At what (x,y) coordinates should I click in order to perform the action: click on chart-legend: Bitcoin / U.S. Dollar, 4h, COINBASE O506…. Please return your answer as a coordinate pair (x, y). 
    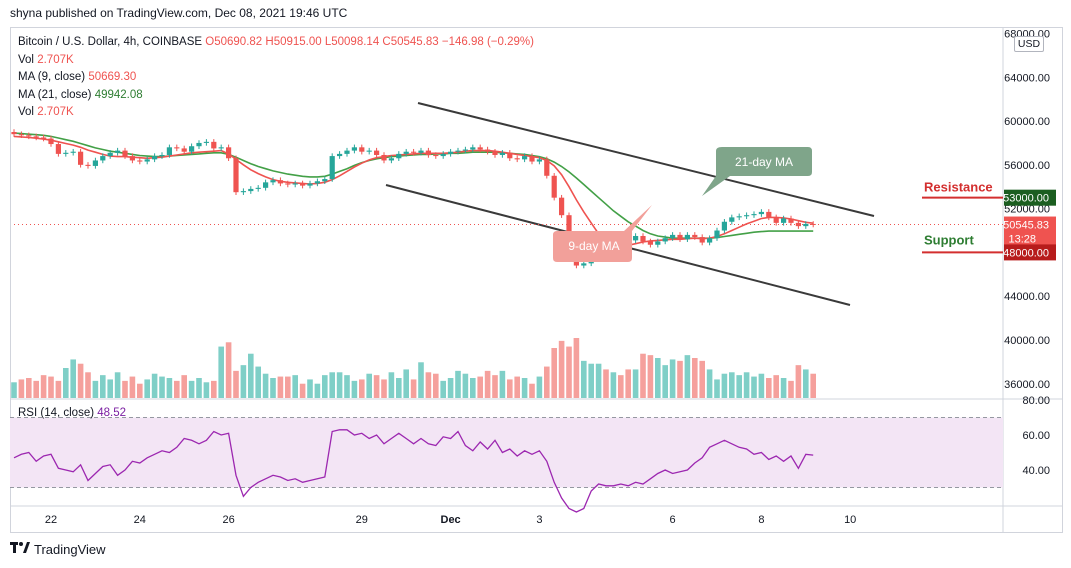
    Looking at the image, I should click on (276, 78).